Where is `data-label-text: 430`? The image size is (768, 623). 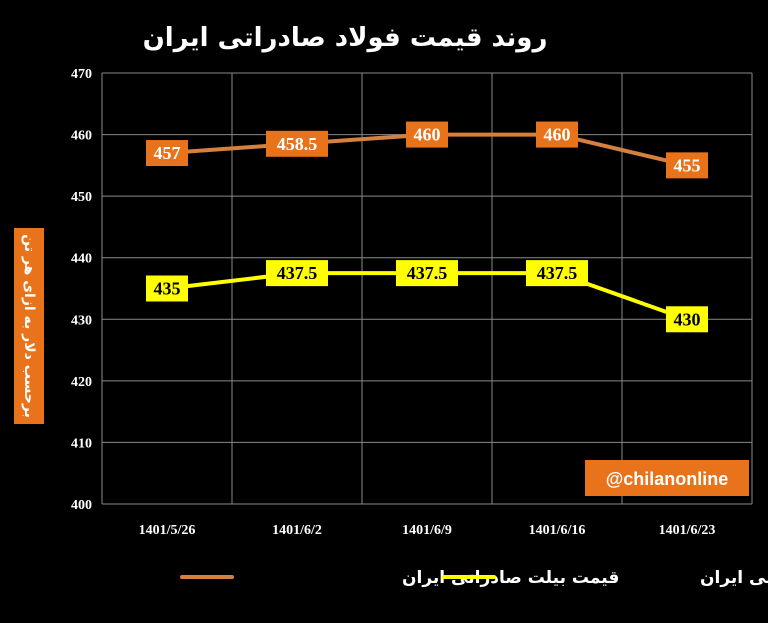 data-label-text: 430 is located at coordinates (687, 319).